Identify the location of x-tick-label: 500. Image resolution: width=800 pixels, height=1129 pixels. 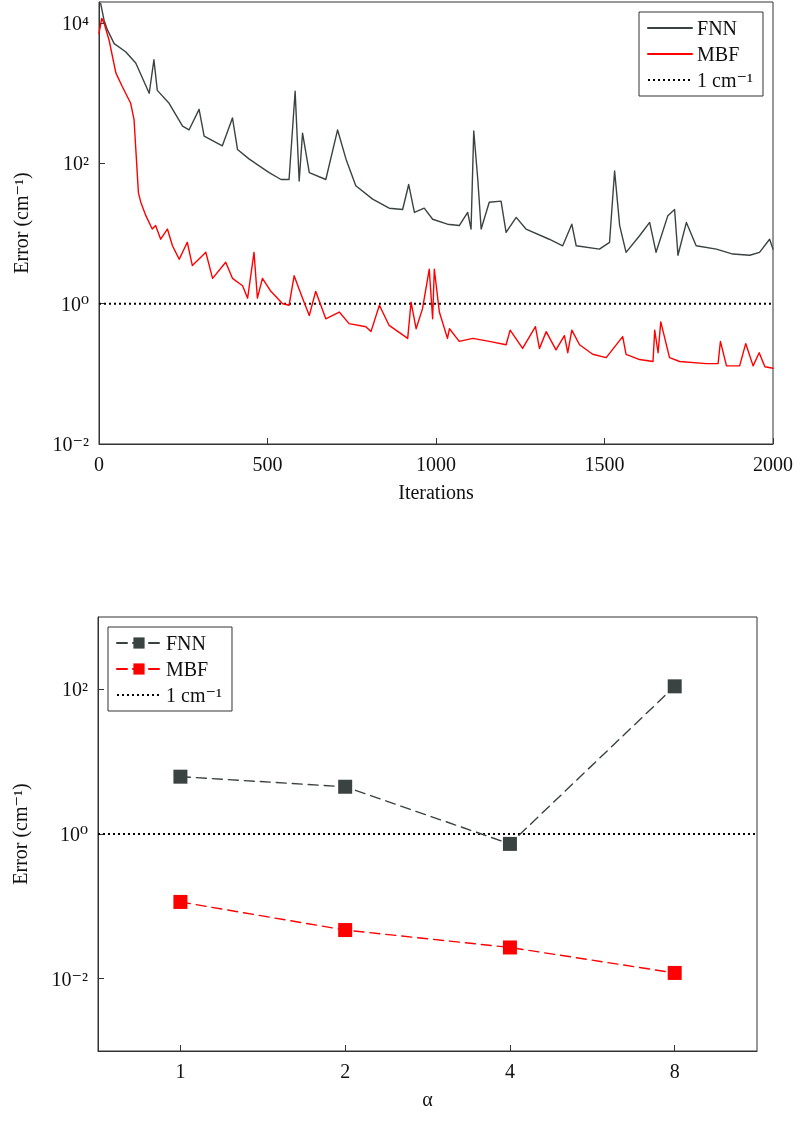
(267, 464).